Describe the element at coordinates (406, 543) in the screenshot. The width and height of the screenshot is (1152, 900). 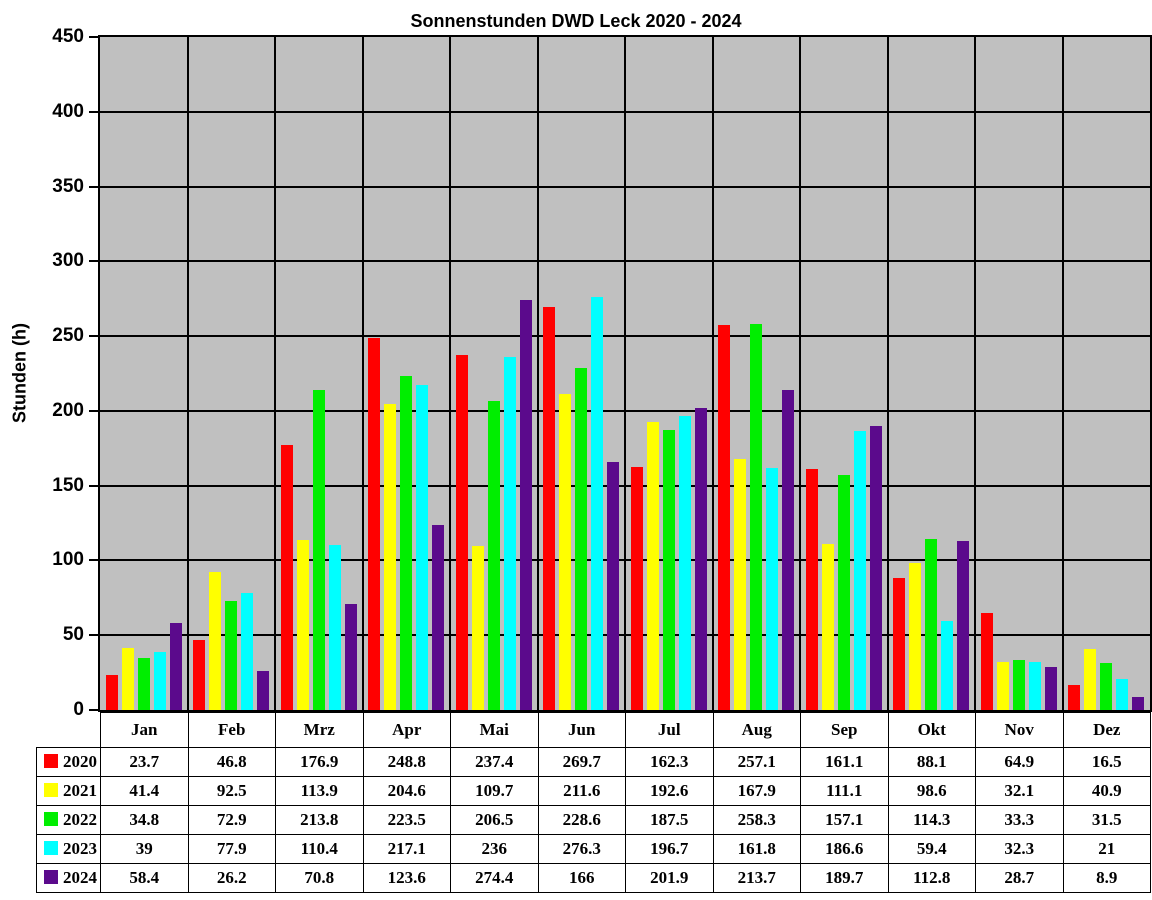
I see `bar-2022-Apr` at that location.